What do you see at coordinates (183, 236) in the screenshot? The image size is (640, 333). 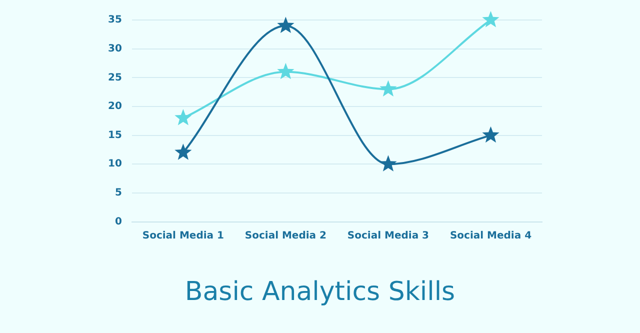 I see `x-tick-label: Social Media 1` at bounding box center [183, 236].